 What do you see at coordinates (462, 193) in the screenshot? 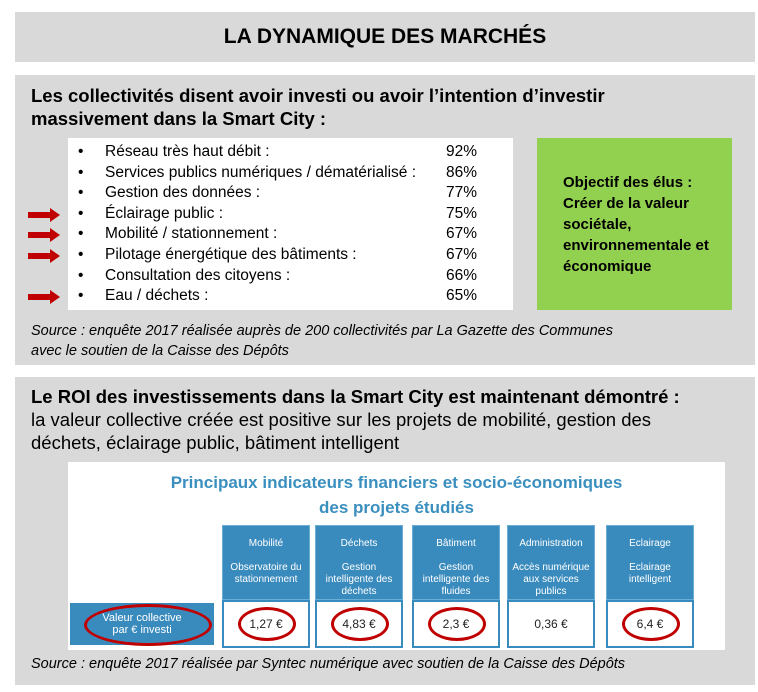
I see `item-percent: 77%` at bounding box center [462, 193].